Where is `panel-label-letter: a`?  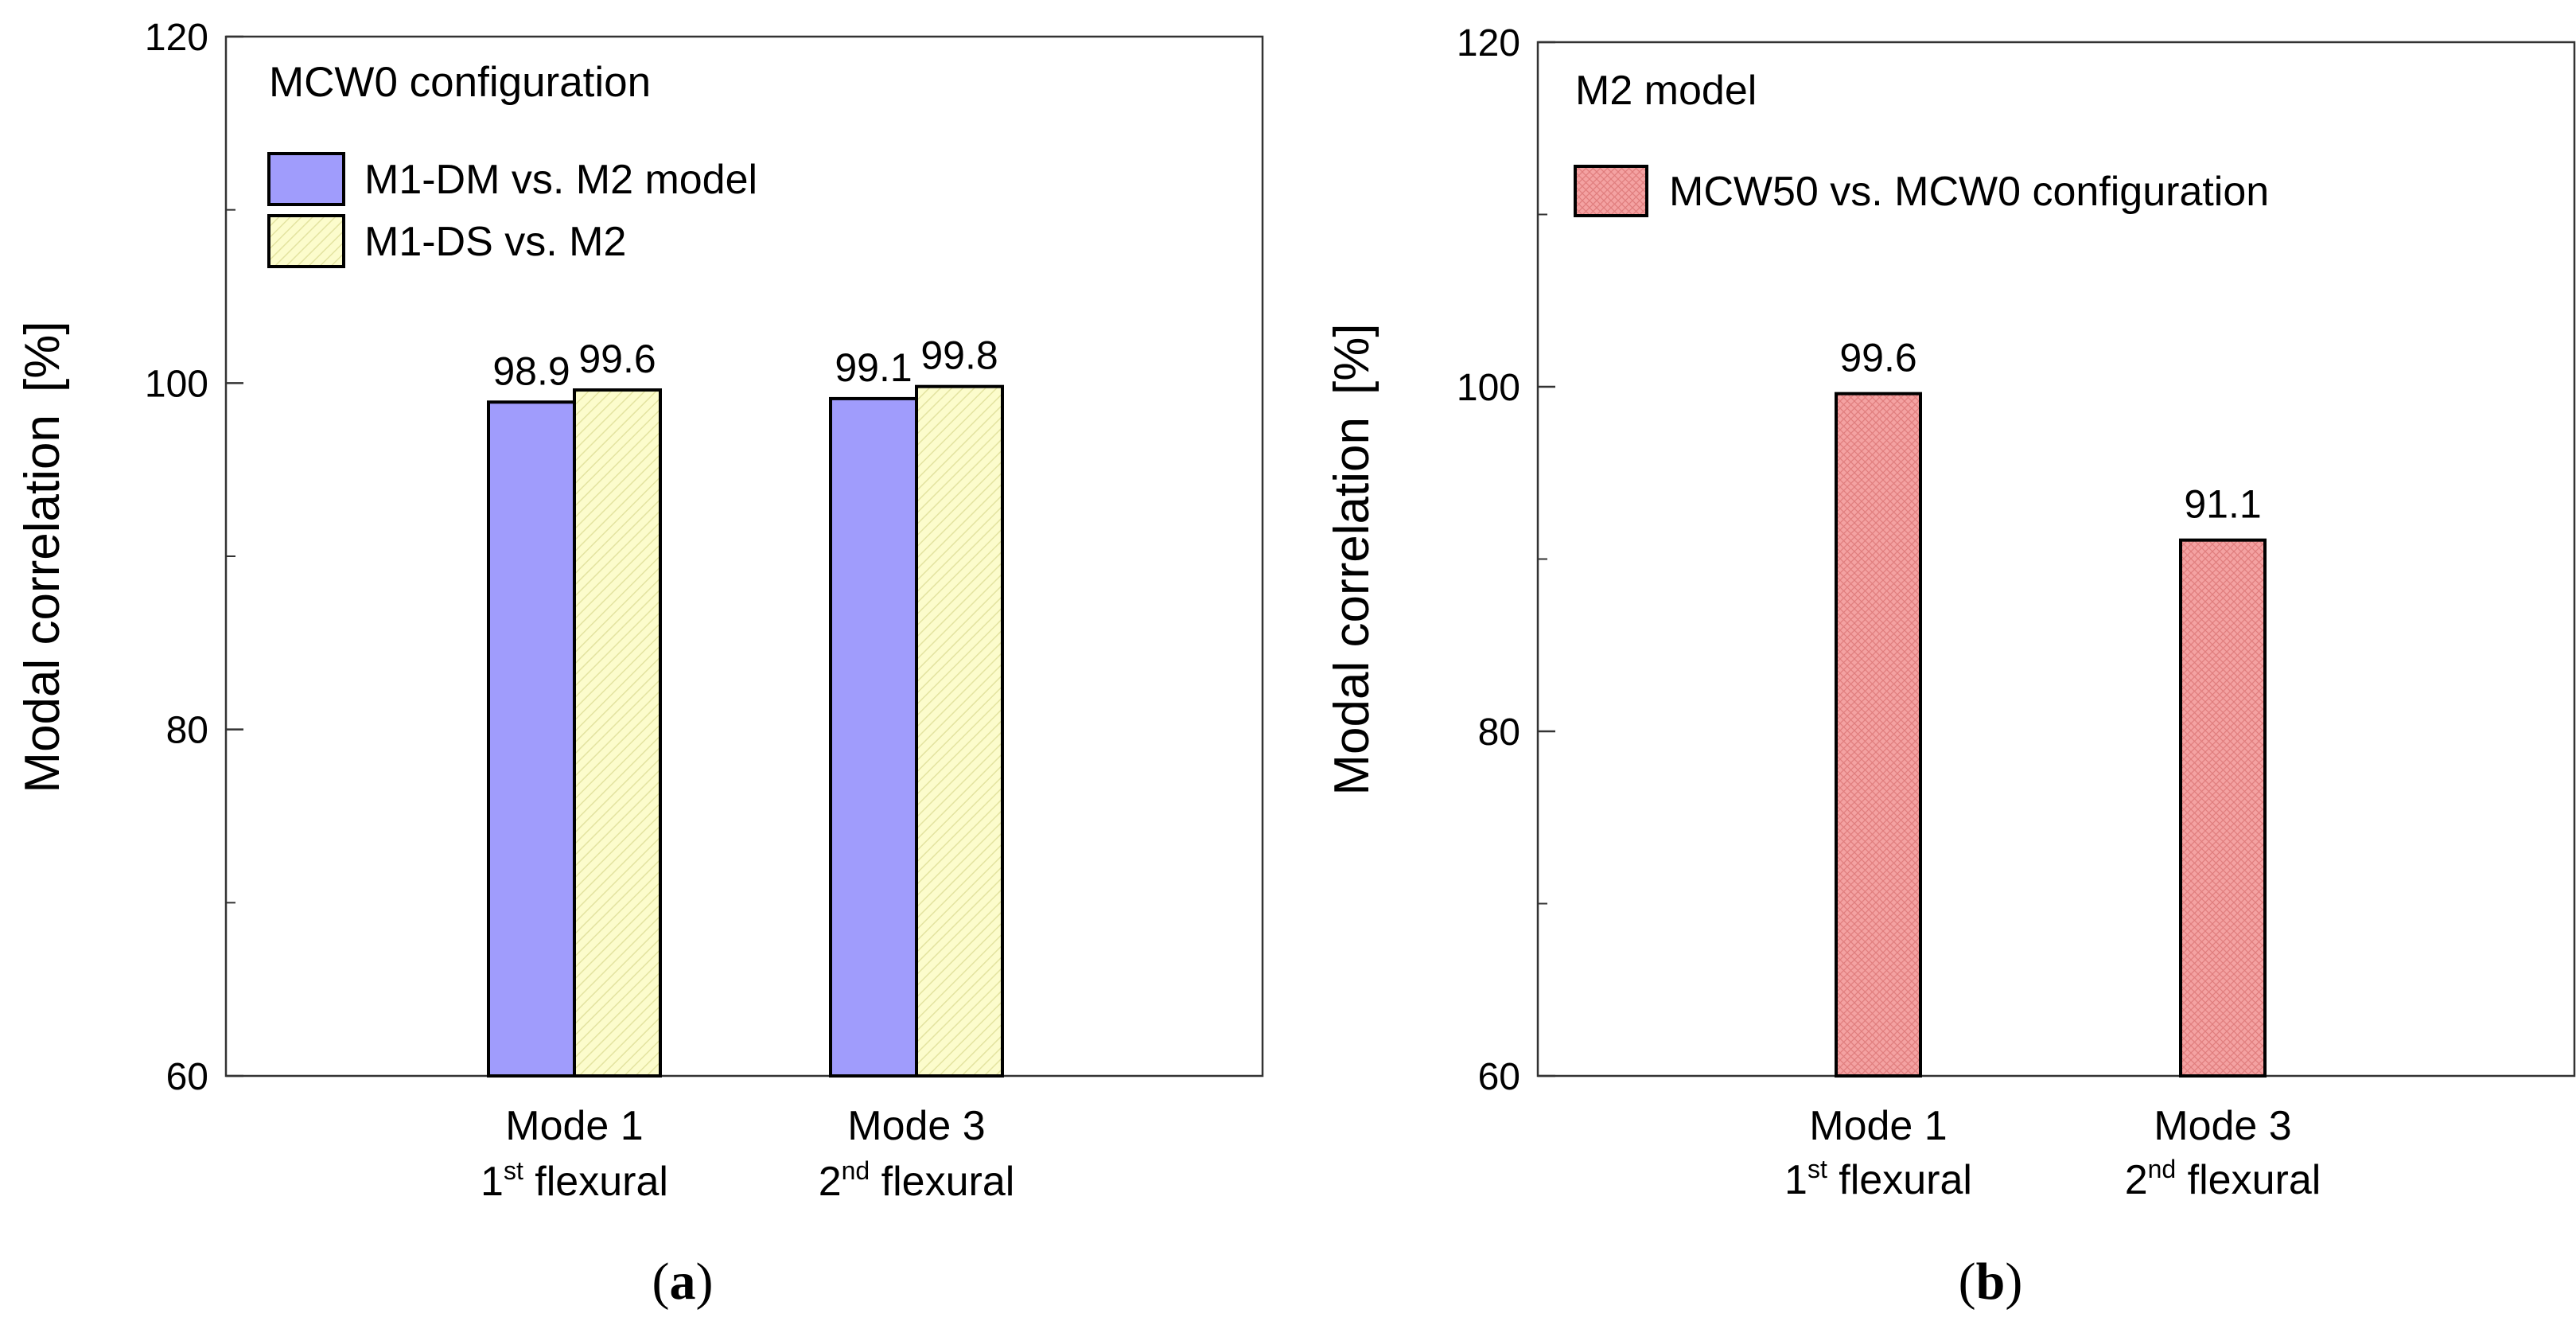 panel-label-letter: a is located at coordinates (683, 1282).